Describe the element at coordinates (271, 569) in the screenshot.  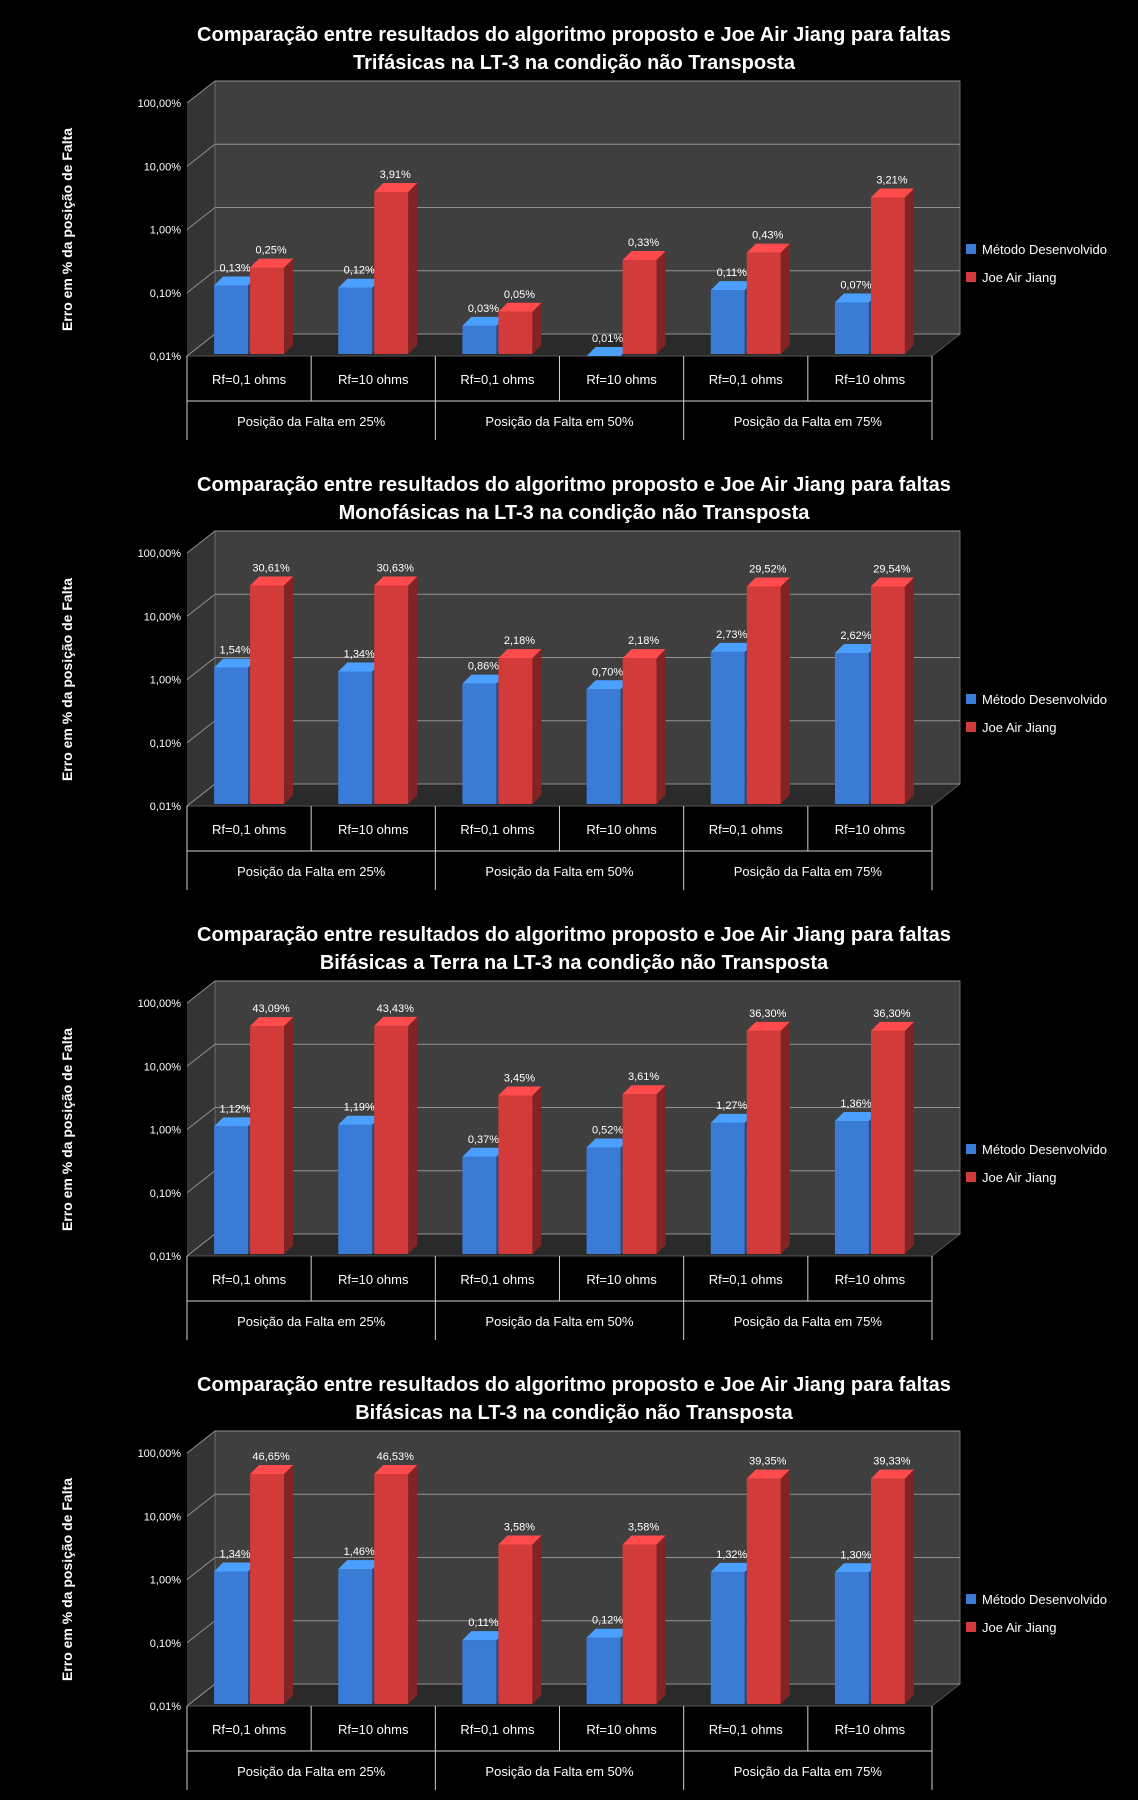
I see `data-label: 30,61%` at that location.